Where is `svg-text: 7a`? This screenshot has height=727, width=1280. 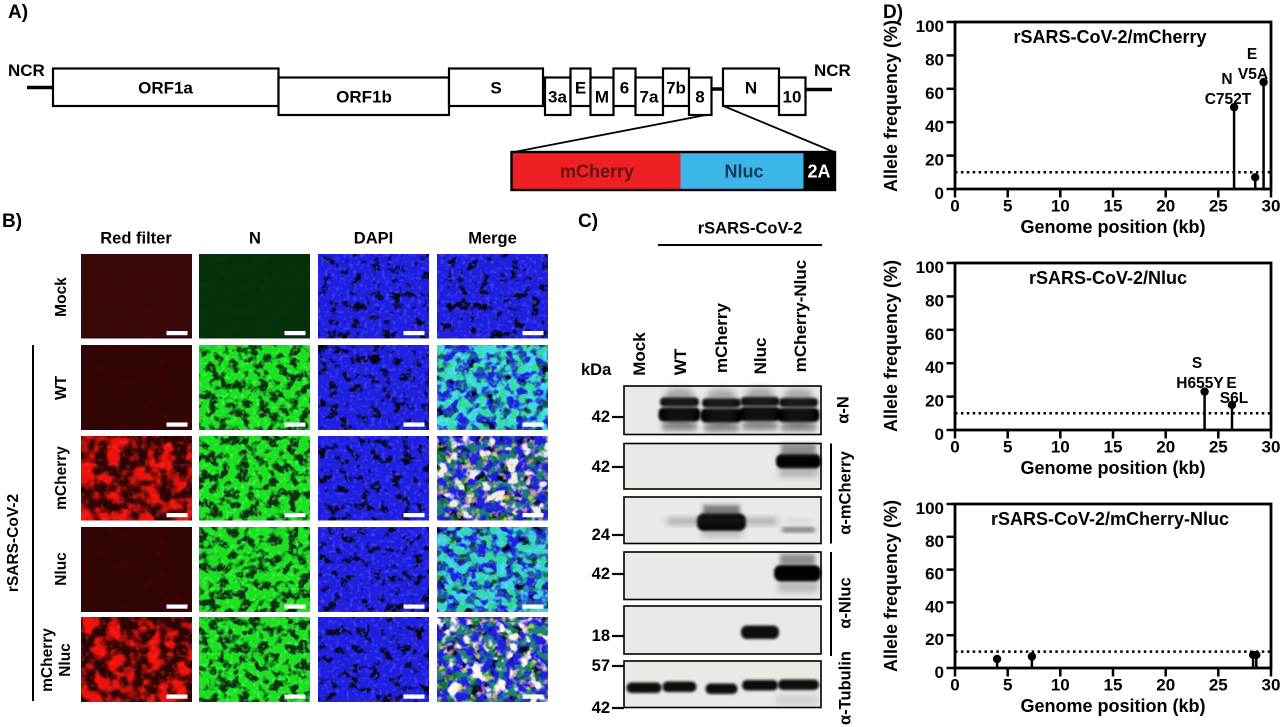
svg-text: 7a is located at coordinates (649, 97).